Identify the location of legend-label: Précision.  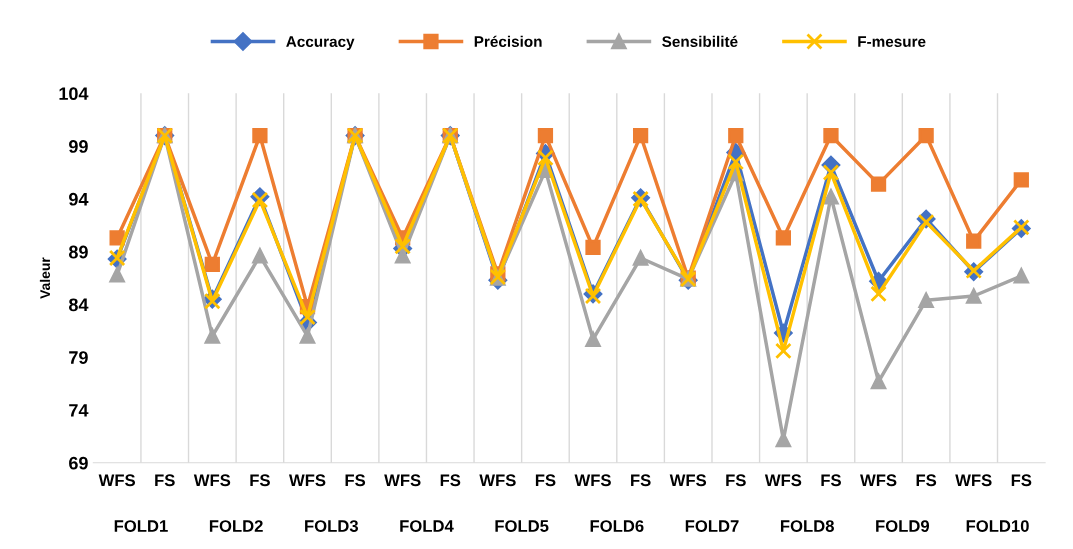
(508, 41).